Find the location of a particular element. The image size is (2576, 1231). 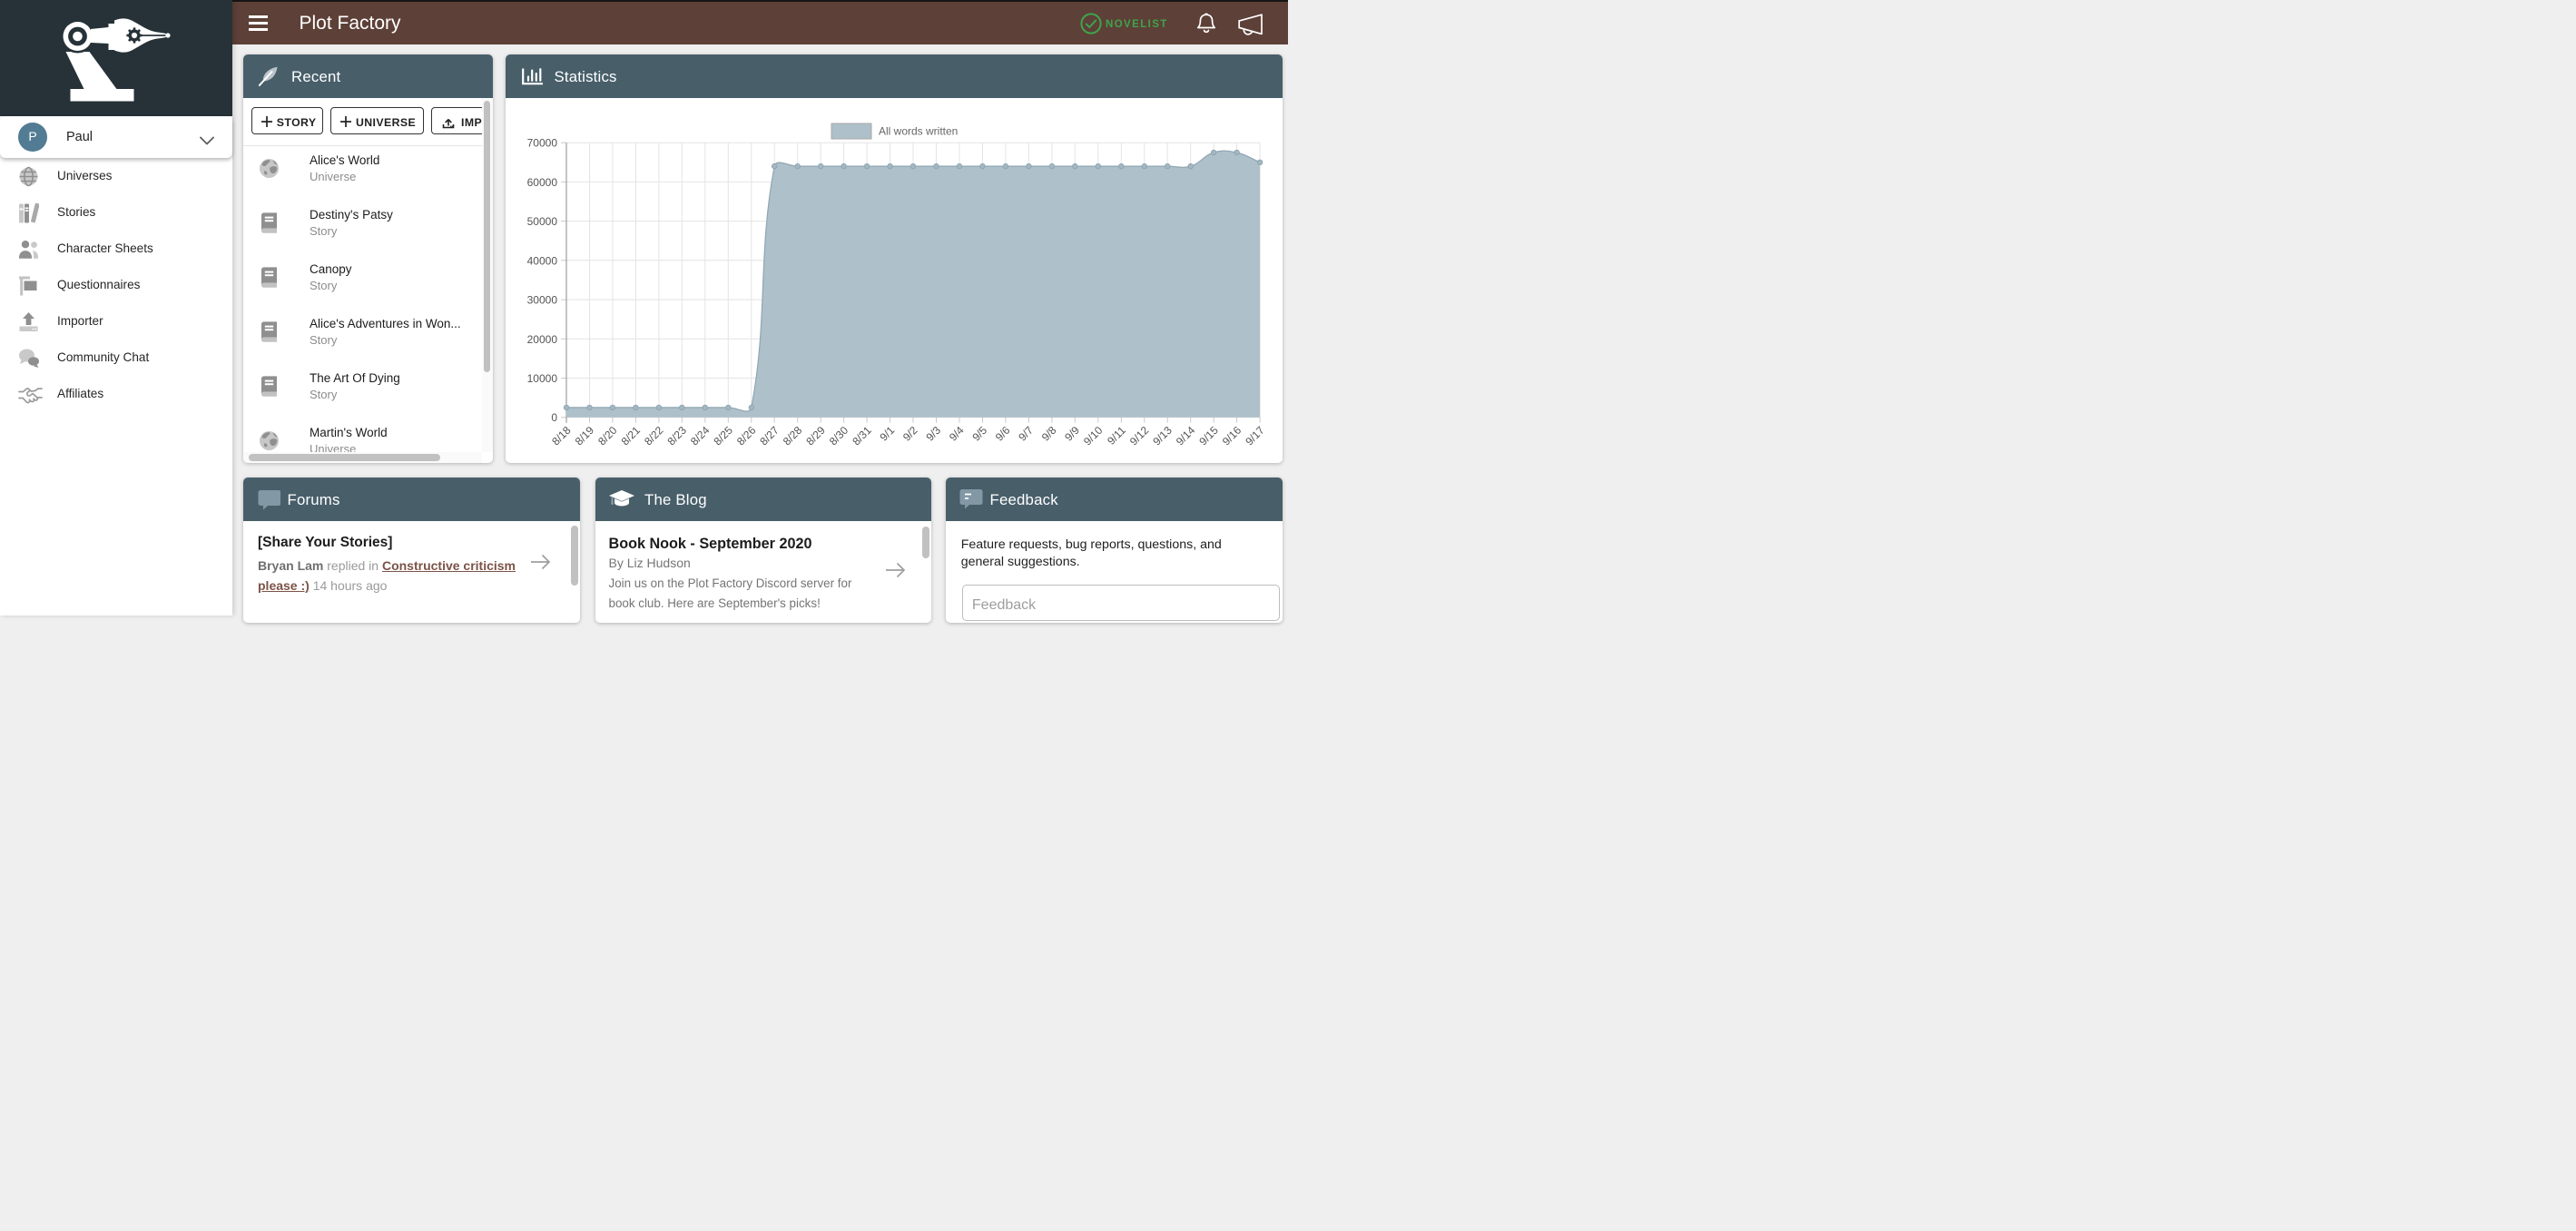

svg-text: 8/30 is located at coordinates (839, 436).